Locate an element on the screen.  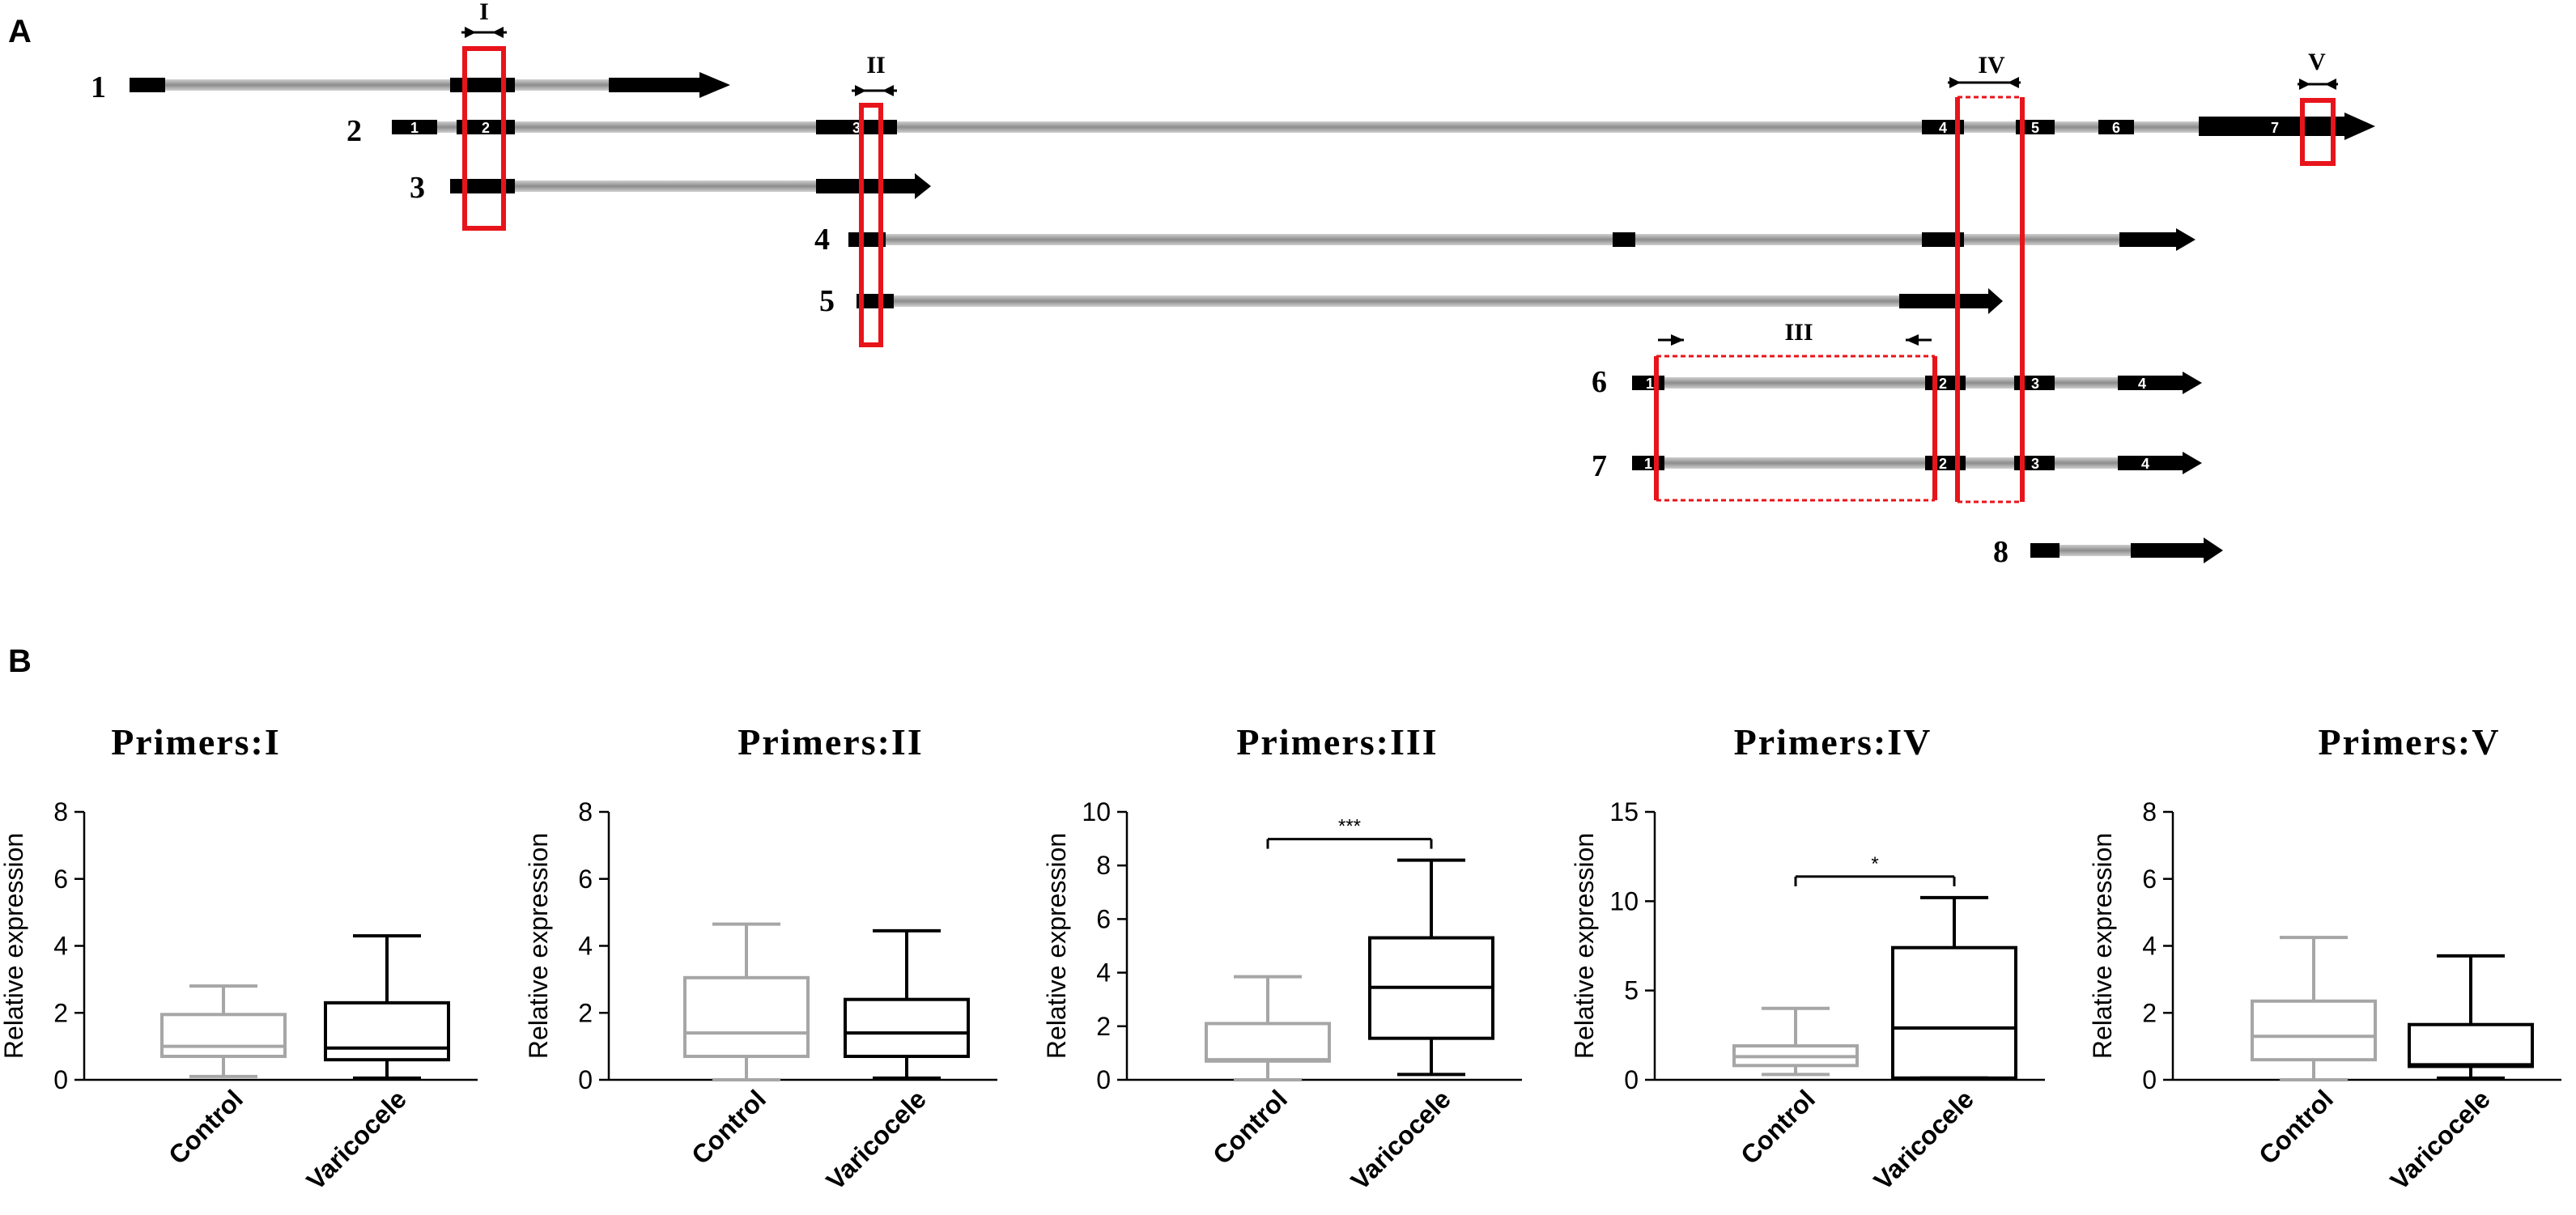
chart-title: Primers:I is located at coordinates (196, 742).